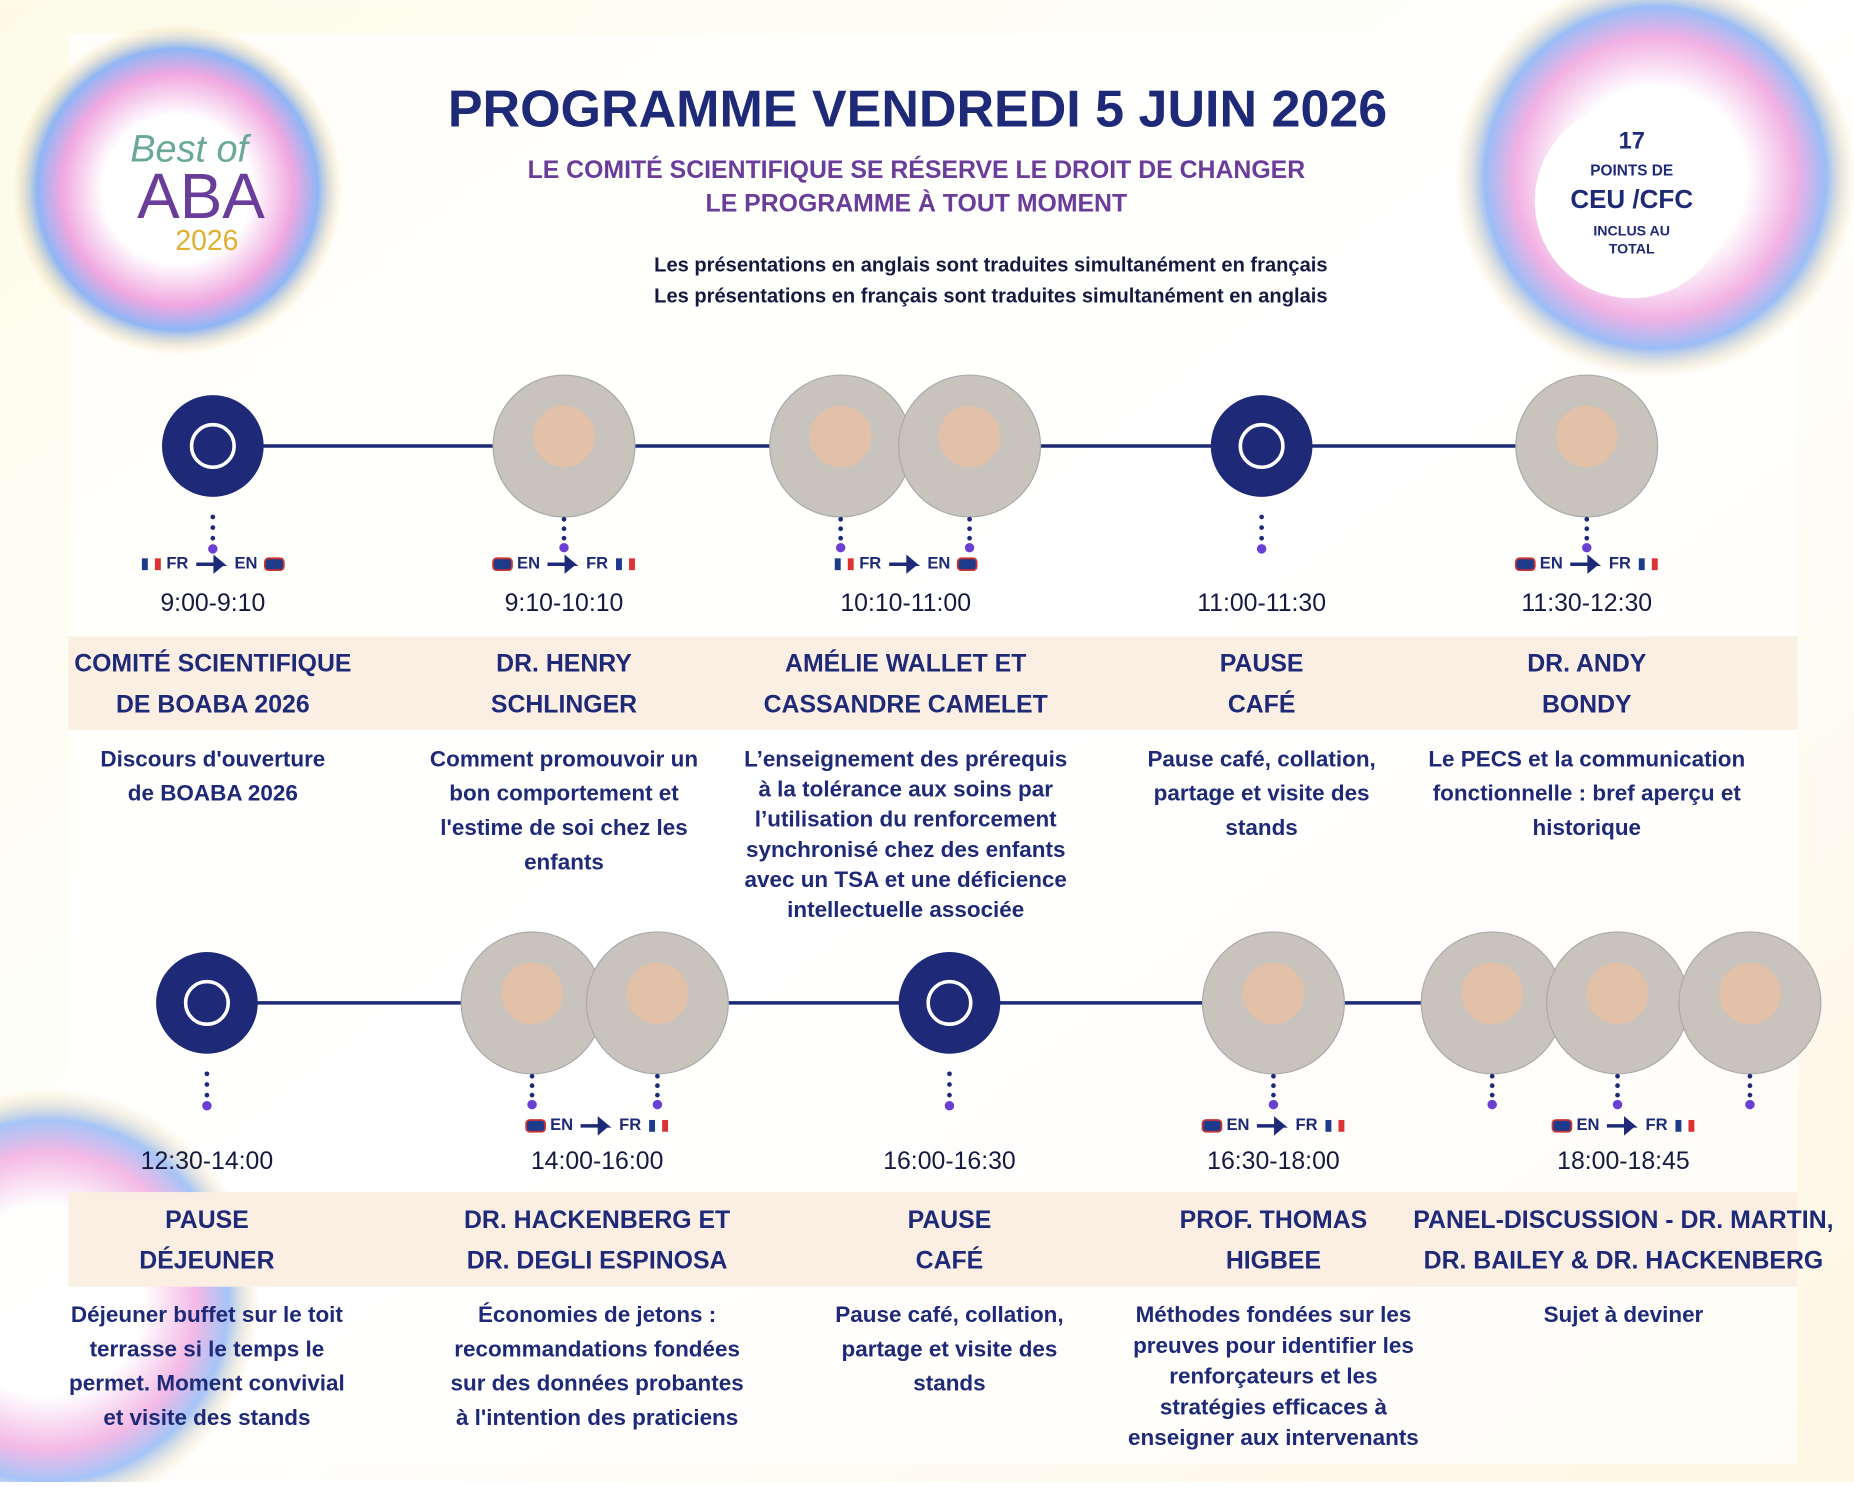  Describe the element at coordinates (564, 663) in the screenshot. I see `speaker: DR. HENRY` at that location.